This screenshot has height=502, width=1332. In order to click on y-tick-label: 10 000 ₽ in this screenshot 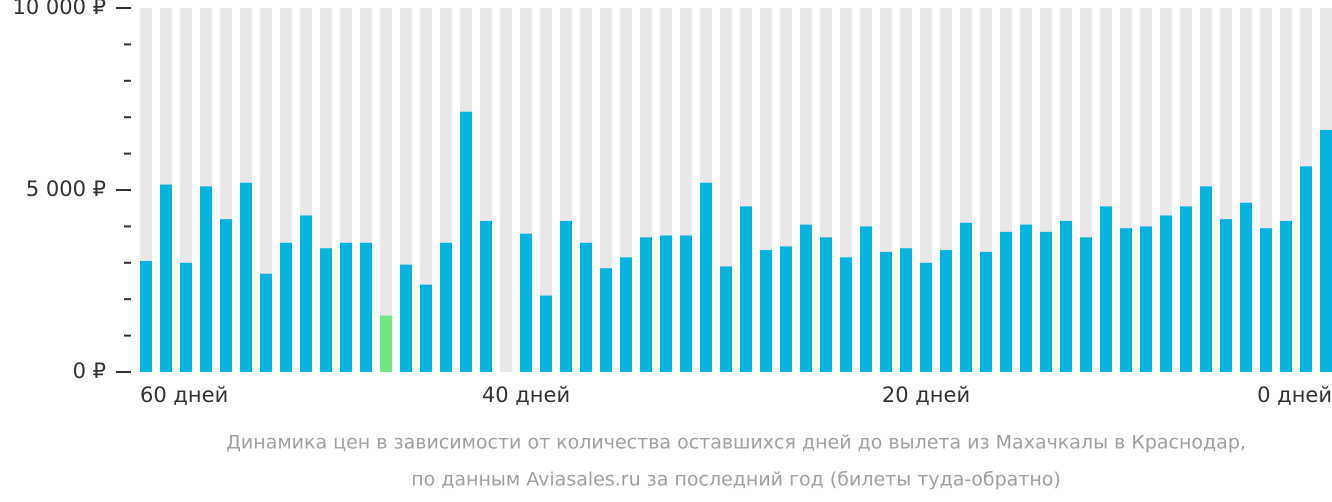, I will do `click(59, 9)`.